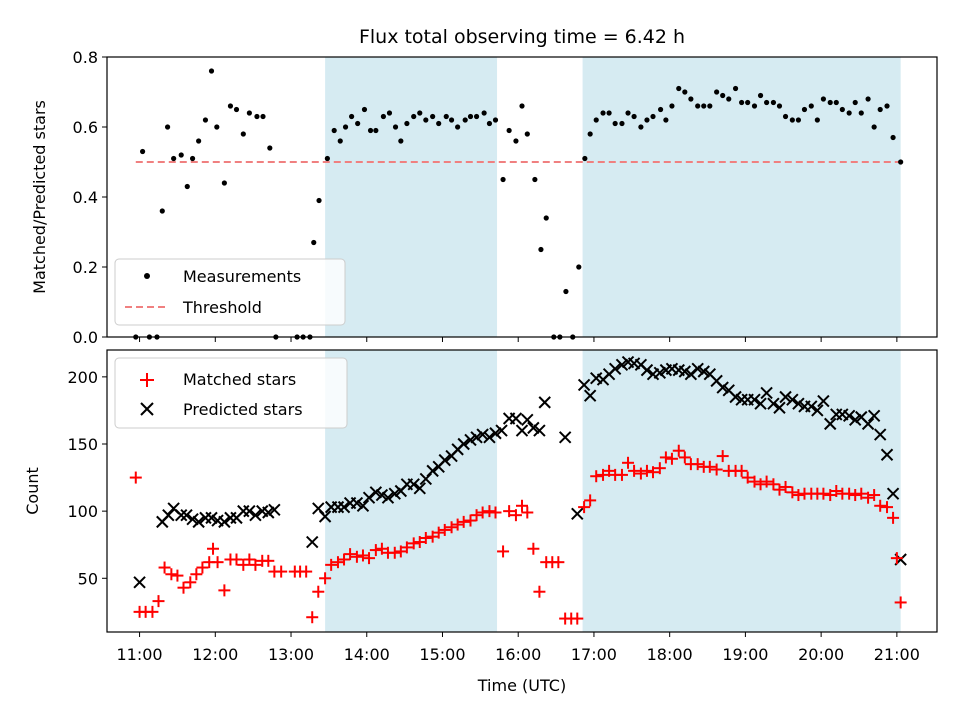 The image size is (960, 720). What do you see at coordinates (39, 197) in the screenshot?
I see `top-y-axis-label: Matched/Predicted stars` at bounding box center [39, 197].